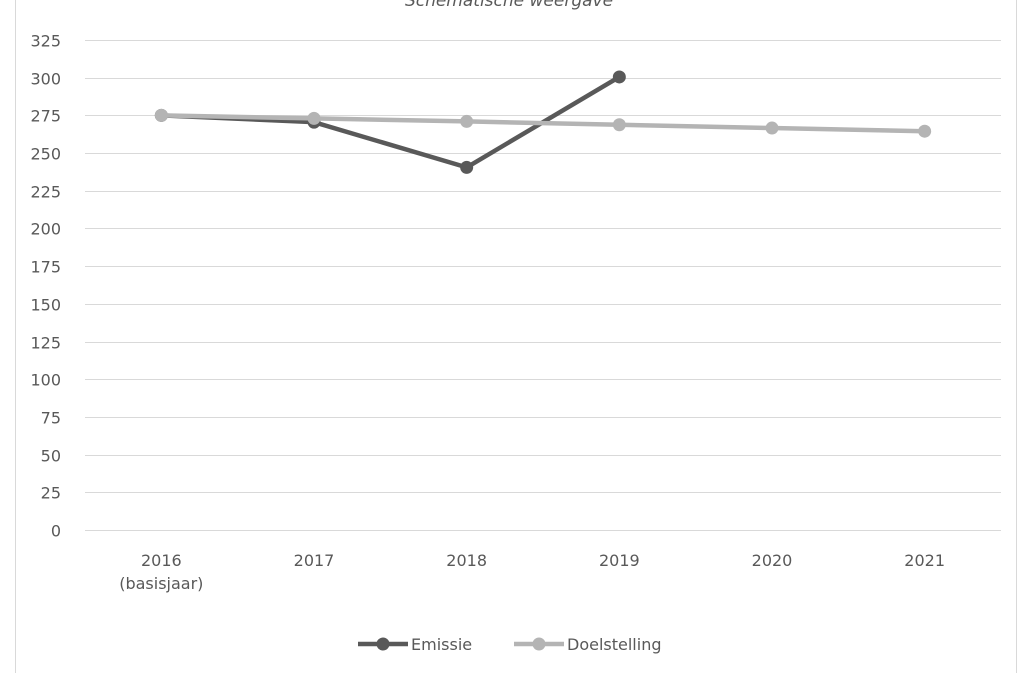 This screenshot has width=1018, height=678. What do you see at coordinates (619, 560) in the screenshot?
I see `x-tick-label: 2019` at bounding box center [619, 560].